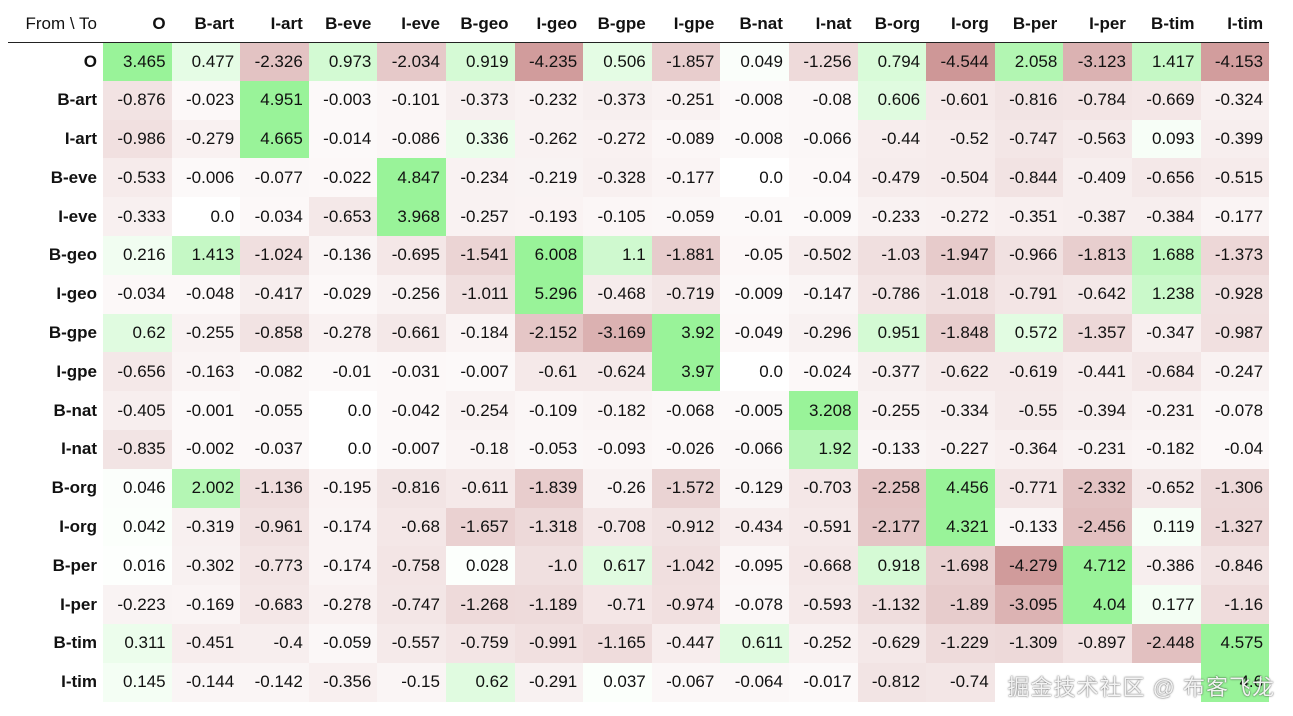 The image size is (1293, 716). What do you see at coordinates (1235, 372) in the screenshot?
I see `matrix-cell: -0.247` at bounding box center [1235, 372].